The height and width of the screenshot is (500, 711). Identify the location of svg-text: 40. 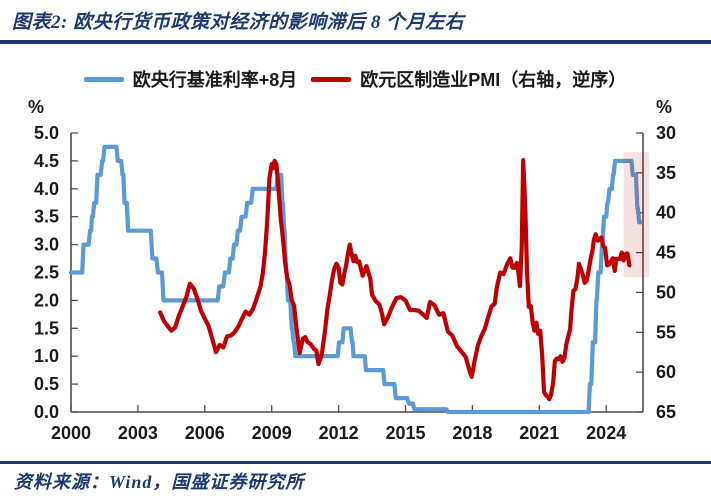
(666, 213).